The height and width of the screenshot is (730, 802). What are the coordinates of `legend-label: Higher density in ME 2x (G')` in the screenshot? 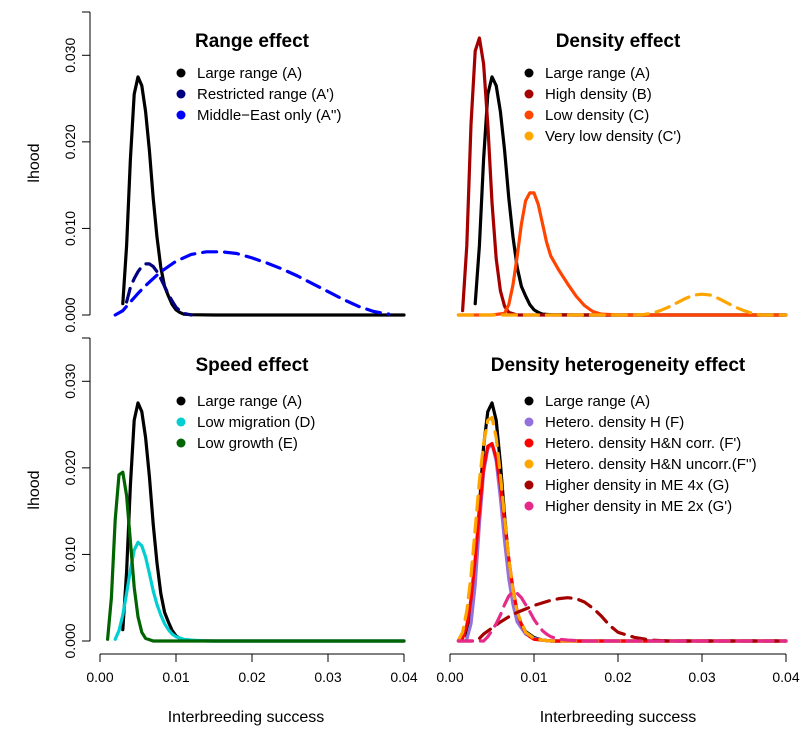 It's located at (638, 506).